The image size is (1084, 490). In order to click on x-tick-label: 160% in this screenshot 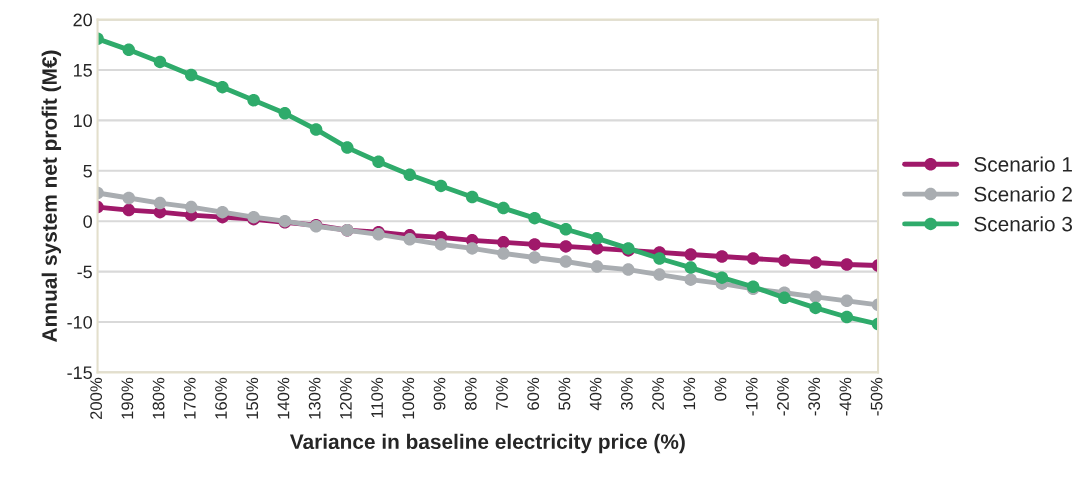, I will do `click(221, 398)`.